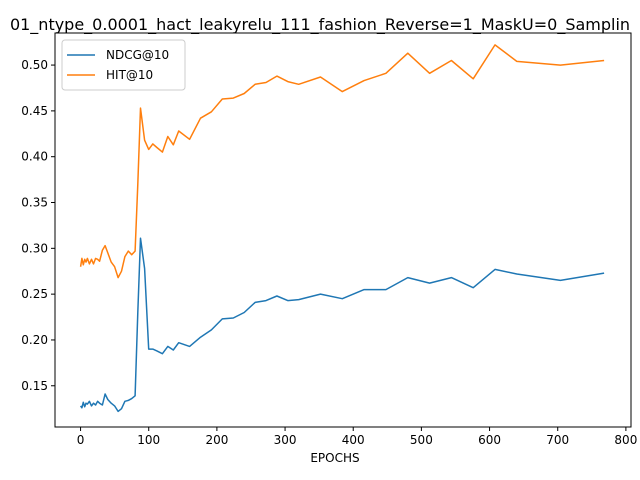  I want to click on legend-label: NDCG@10, so click(137, 55).